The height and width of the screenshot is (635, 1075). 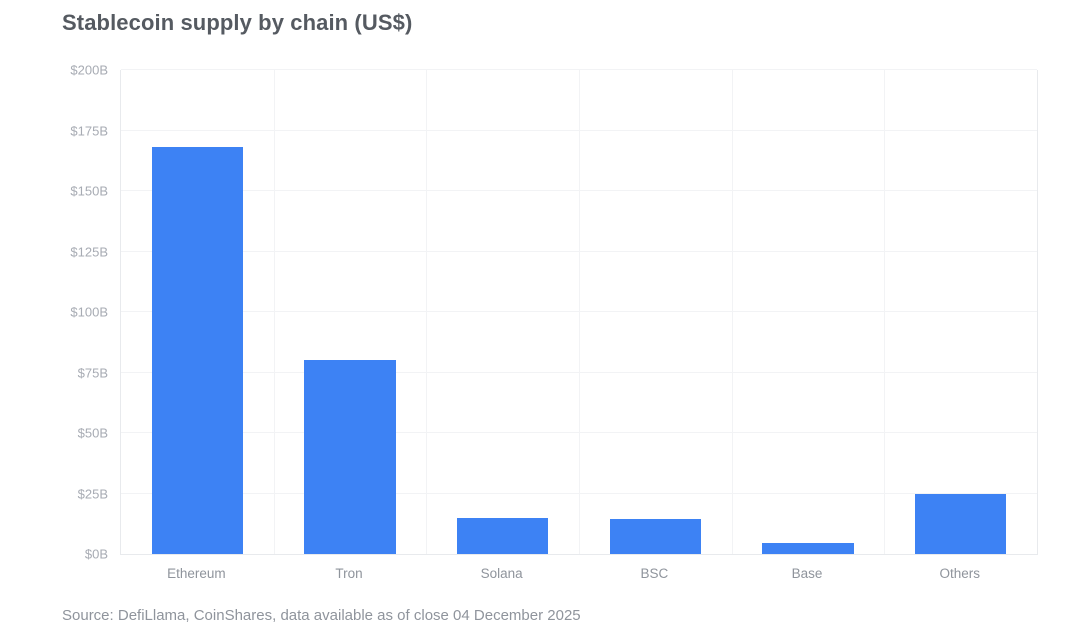 What do you see at coordinates (501, 573) in the screenshot?
I see `x-tick-label-solana: Solana` at bounding box center [501, 573].